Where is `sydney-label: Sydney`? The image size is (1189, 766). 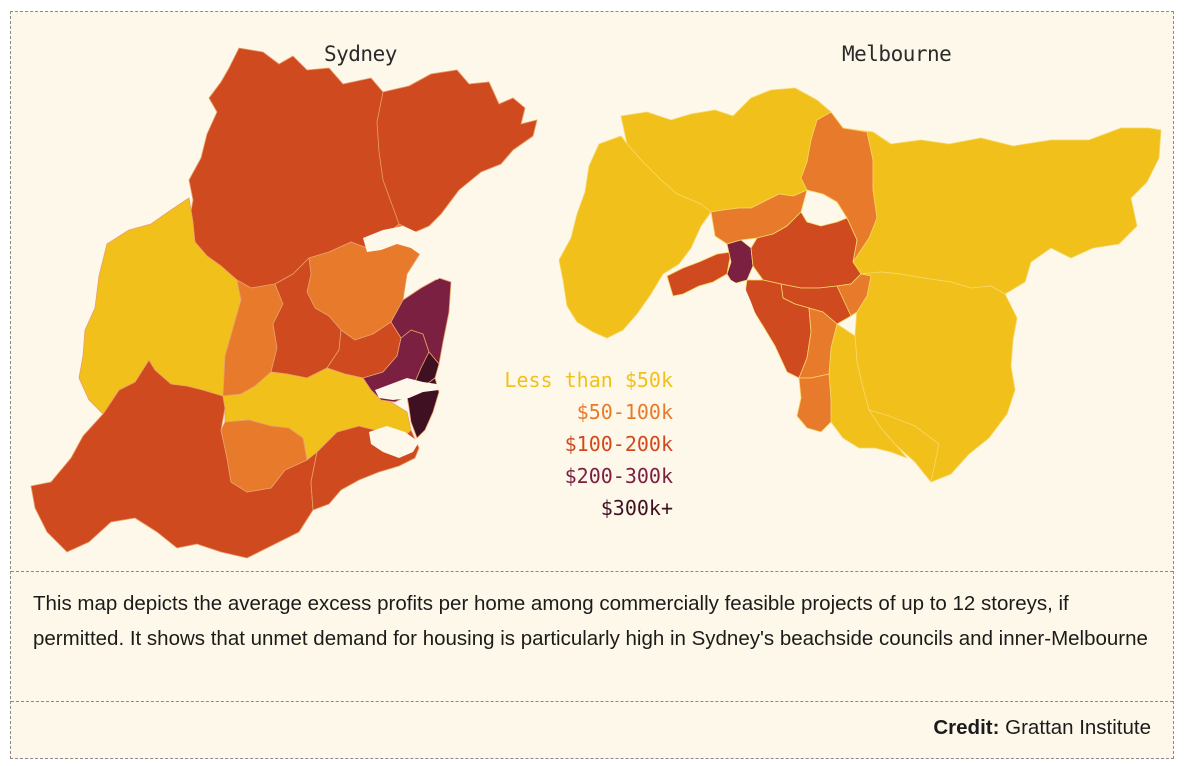 sydney-label: Sydney is located at coordinates (360, 54).